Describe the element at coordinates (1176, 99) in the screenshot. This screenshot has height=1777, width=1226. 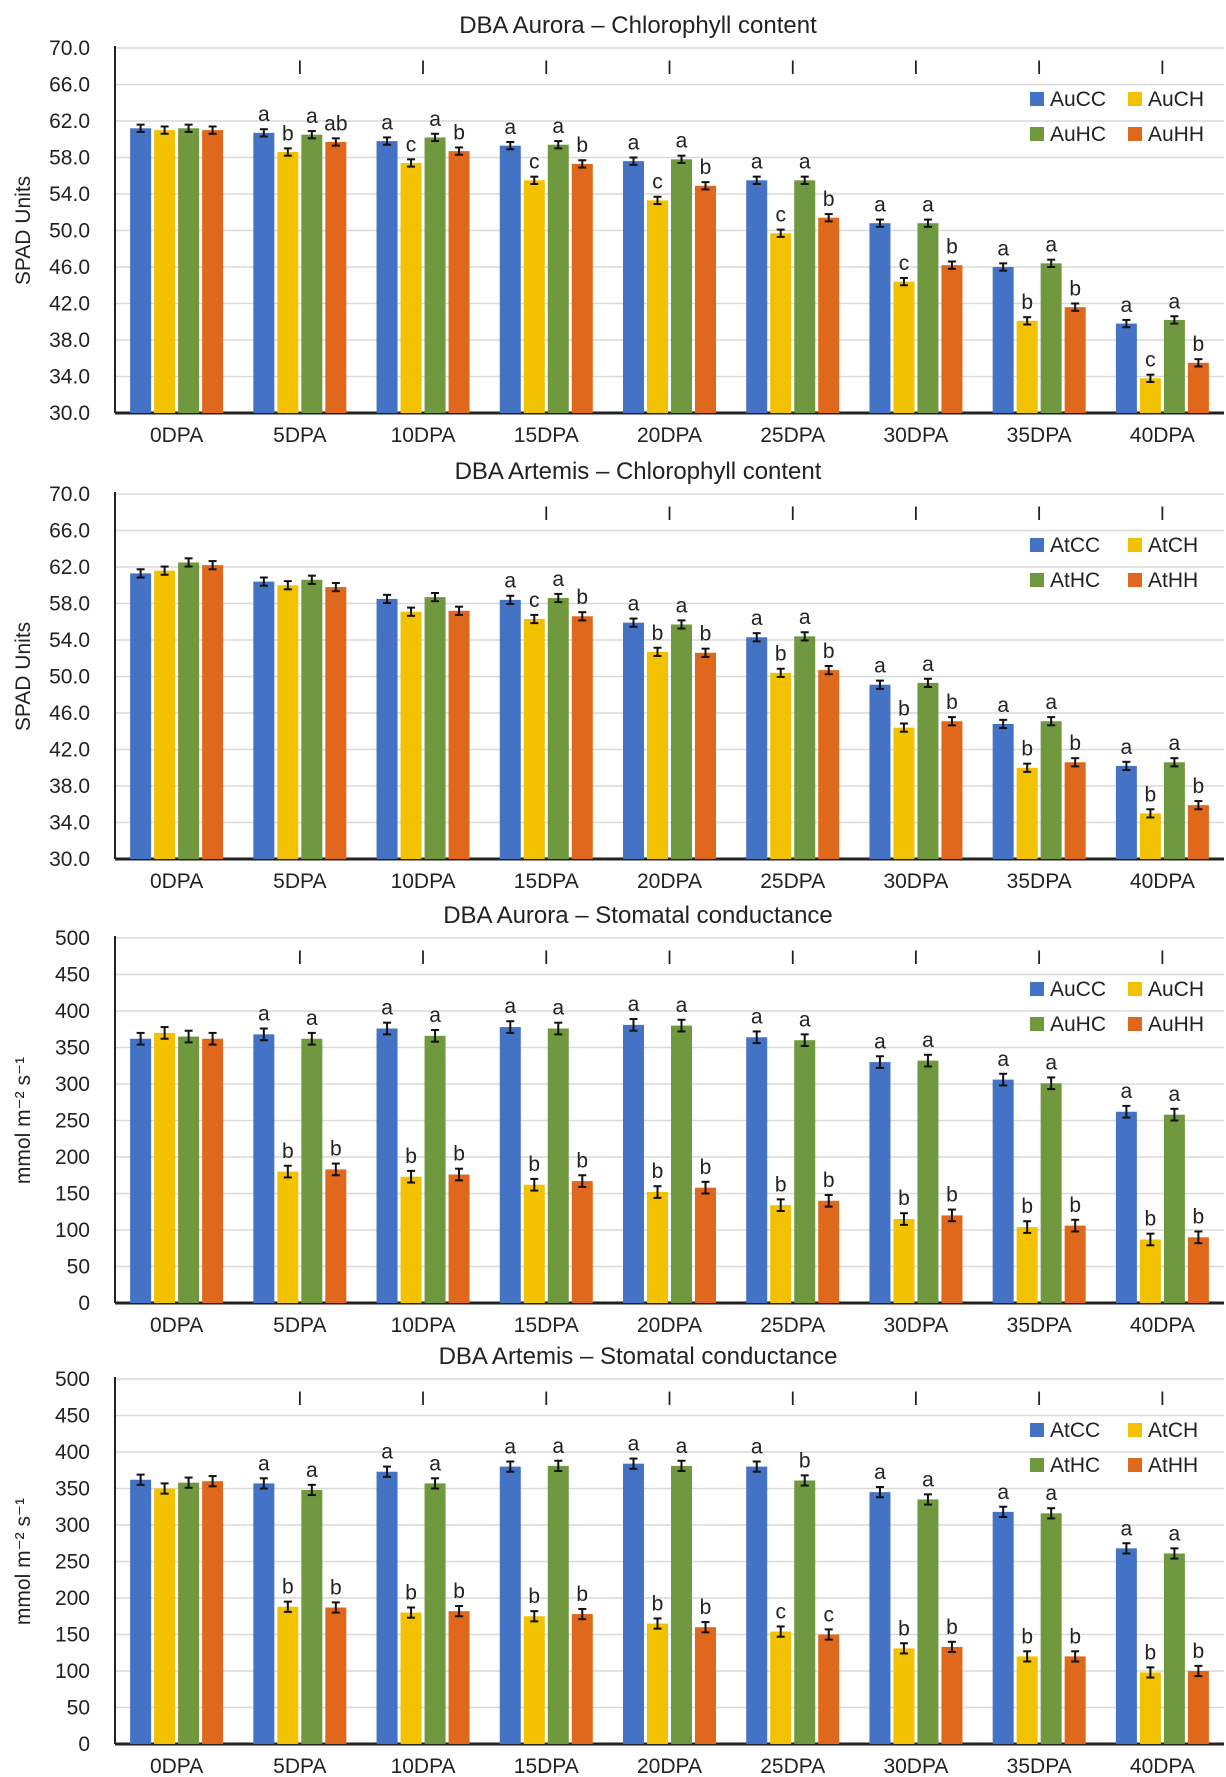
I see `legend-label: AuCH` at that location.